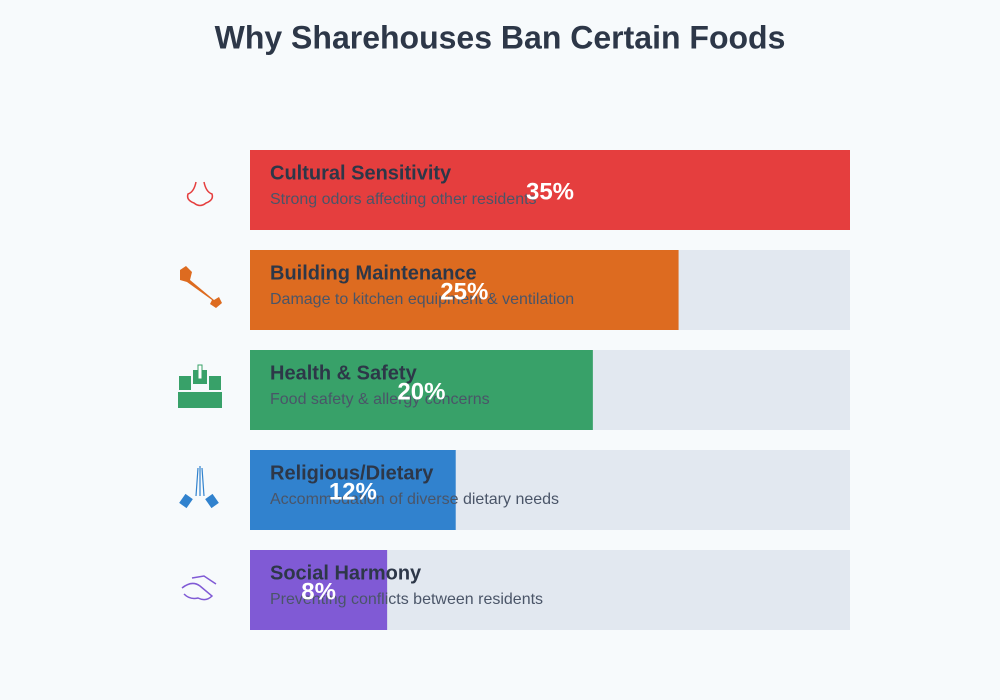  I want to click on icon-wrench, so click(201, 287).